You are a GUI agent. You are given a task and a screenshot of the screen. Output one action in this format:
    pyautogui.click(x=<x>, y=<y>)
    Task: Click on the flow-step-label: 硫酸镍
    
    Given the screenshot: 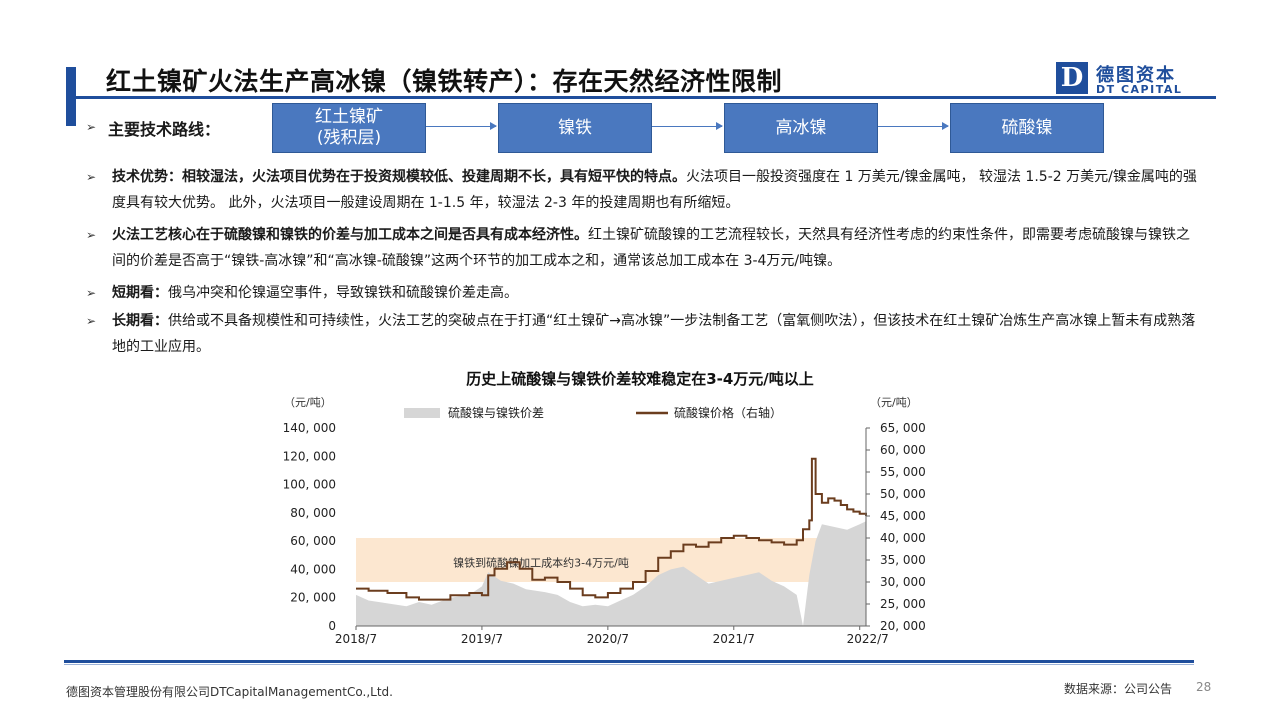 What is the action you would take?
    pyautogui.click(x=1027, y=127)
    